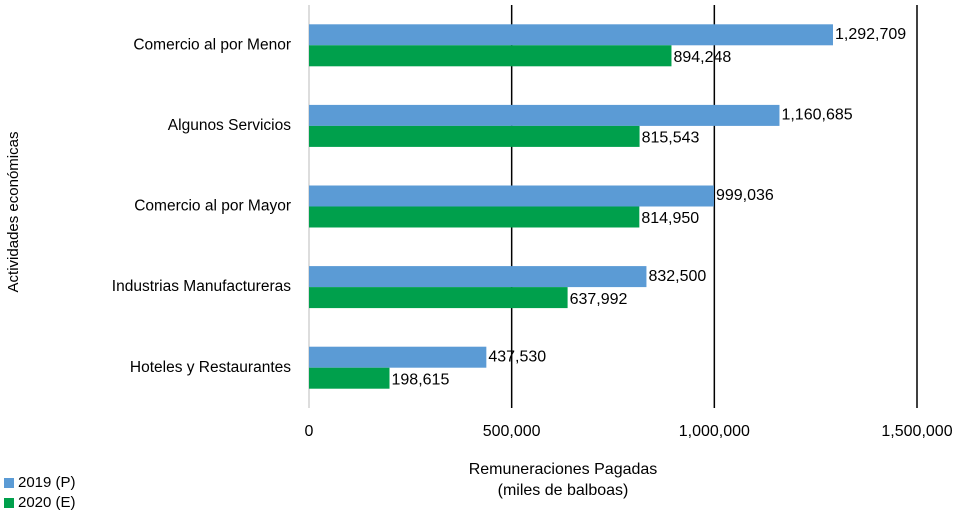 This screenshot has height=514, width=966. What do you see at coordinates (512, 431) in the screenshot?
I see `x-tick-label: 500,000` at bounding box center [512, 431].